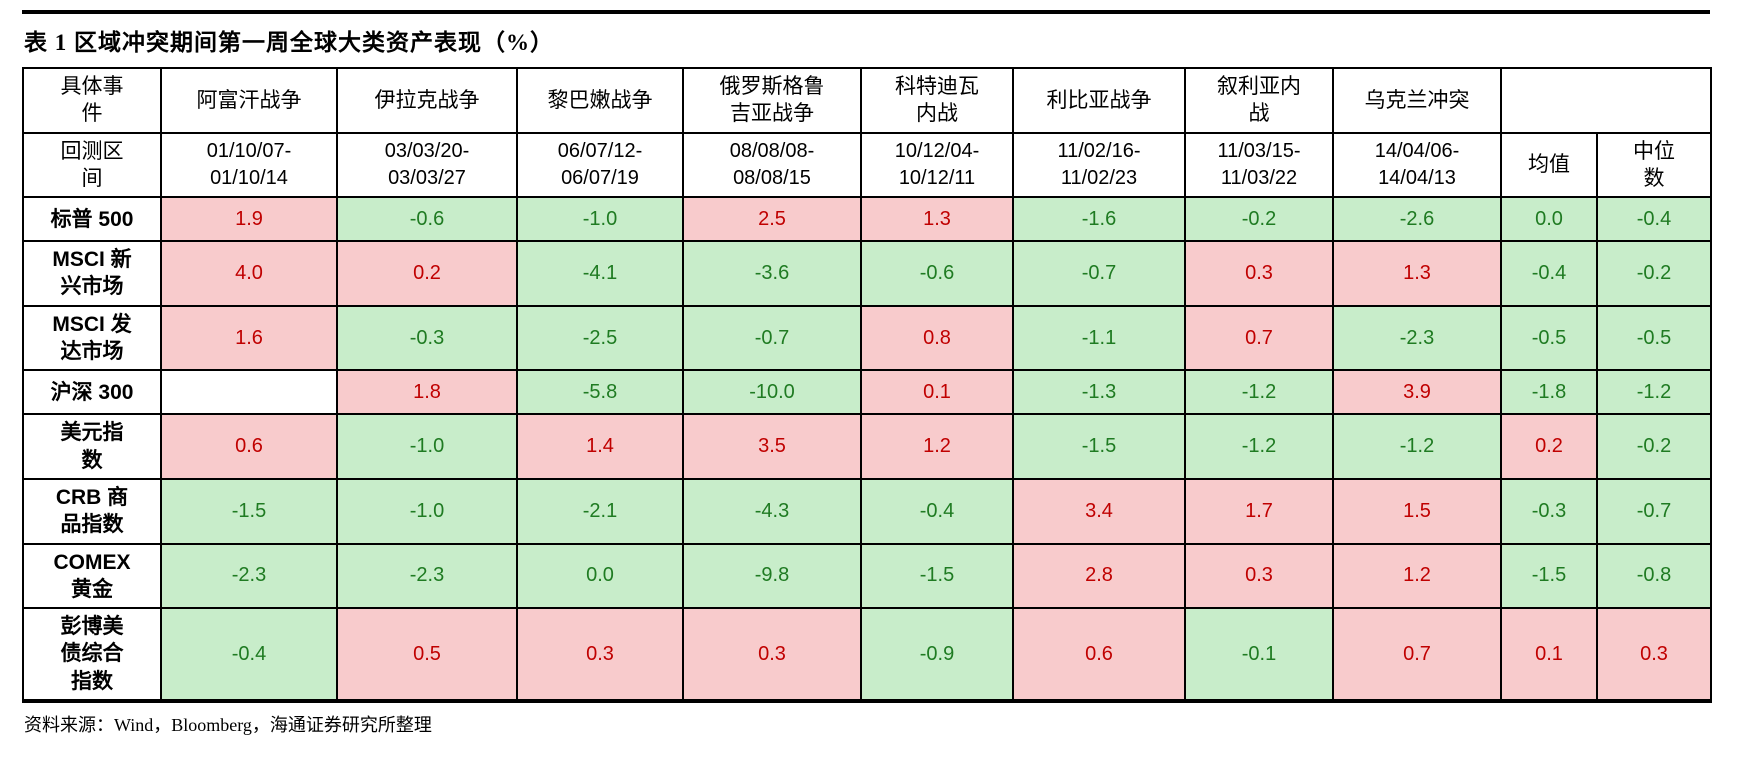 This screenshot has width=1752, height=773. What do you see at coordinates (1654, 576) in the screenshot?
I see `value-cell: -0.8` at bounding box center [1654, 576].